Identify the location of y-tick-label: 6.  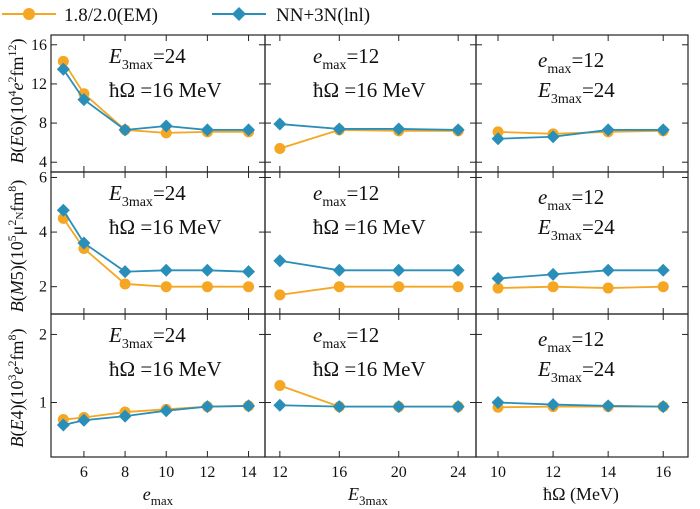
(43, 177).